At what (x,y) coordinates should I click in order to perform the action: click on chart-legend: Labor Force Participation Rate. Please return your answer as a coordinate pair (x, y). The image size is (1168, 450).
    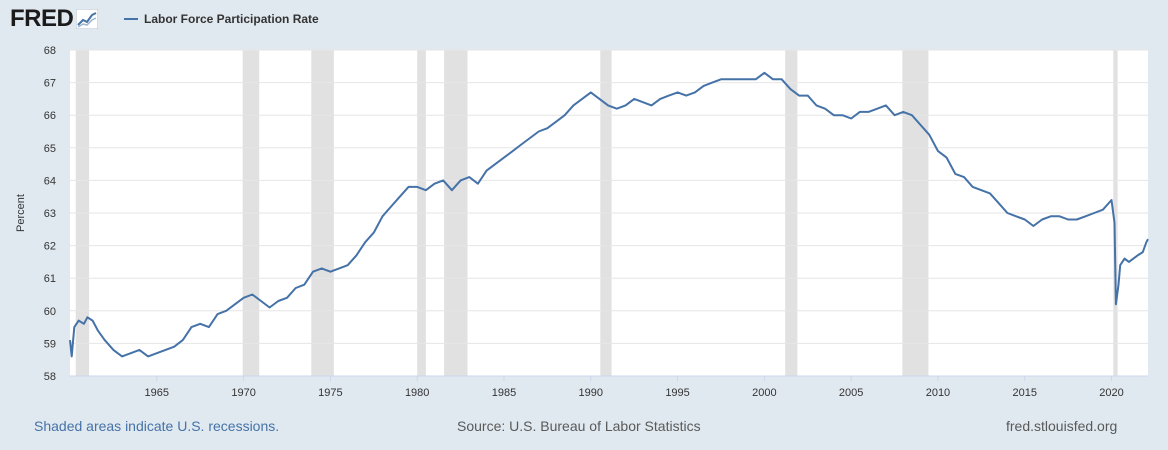
    Looking at the image, I should click on (221, 19).